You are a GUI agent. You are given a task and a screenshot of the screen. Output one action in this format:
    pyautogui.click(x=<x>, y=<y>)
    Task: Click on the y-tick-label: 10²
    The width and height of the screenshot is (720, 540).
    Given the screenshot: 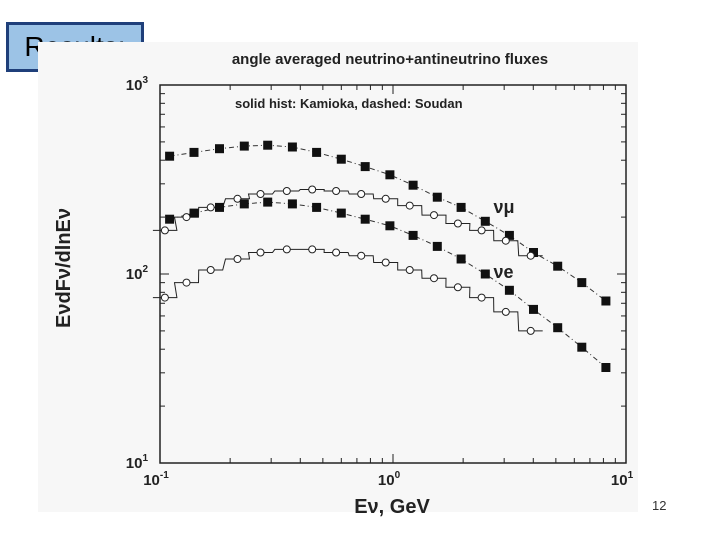 What is the action you would take?
    pyautogui.click(x=137, y=273)
    